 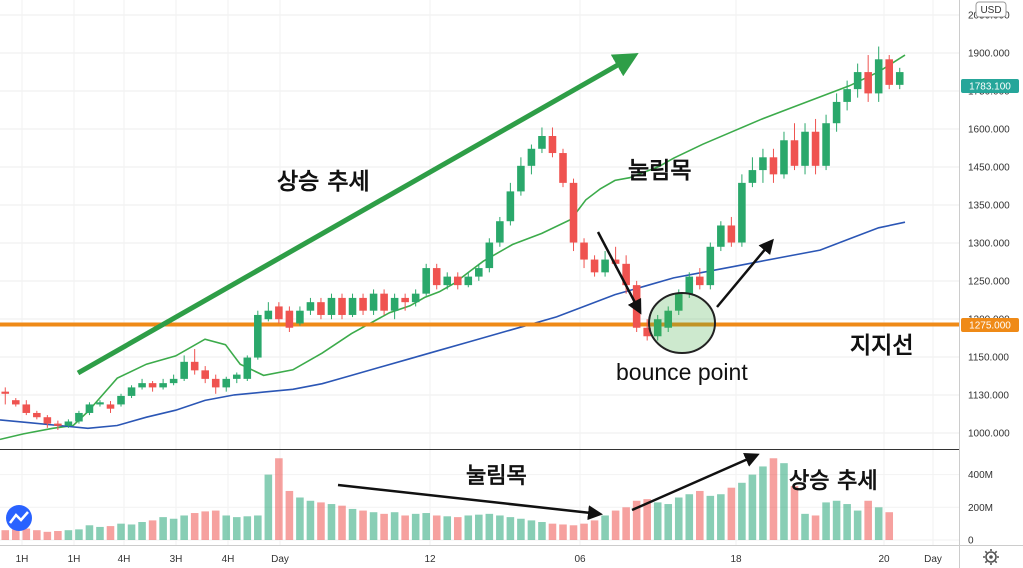 What do you see at coordinates (991, 557) in the screenshot?
I see `settings-gear-icon` at bounding box center [991, 557].